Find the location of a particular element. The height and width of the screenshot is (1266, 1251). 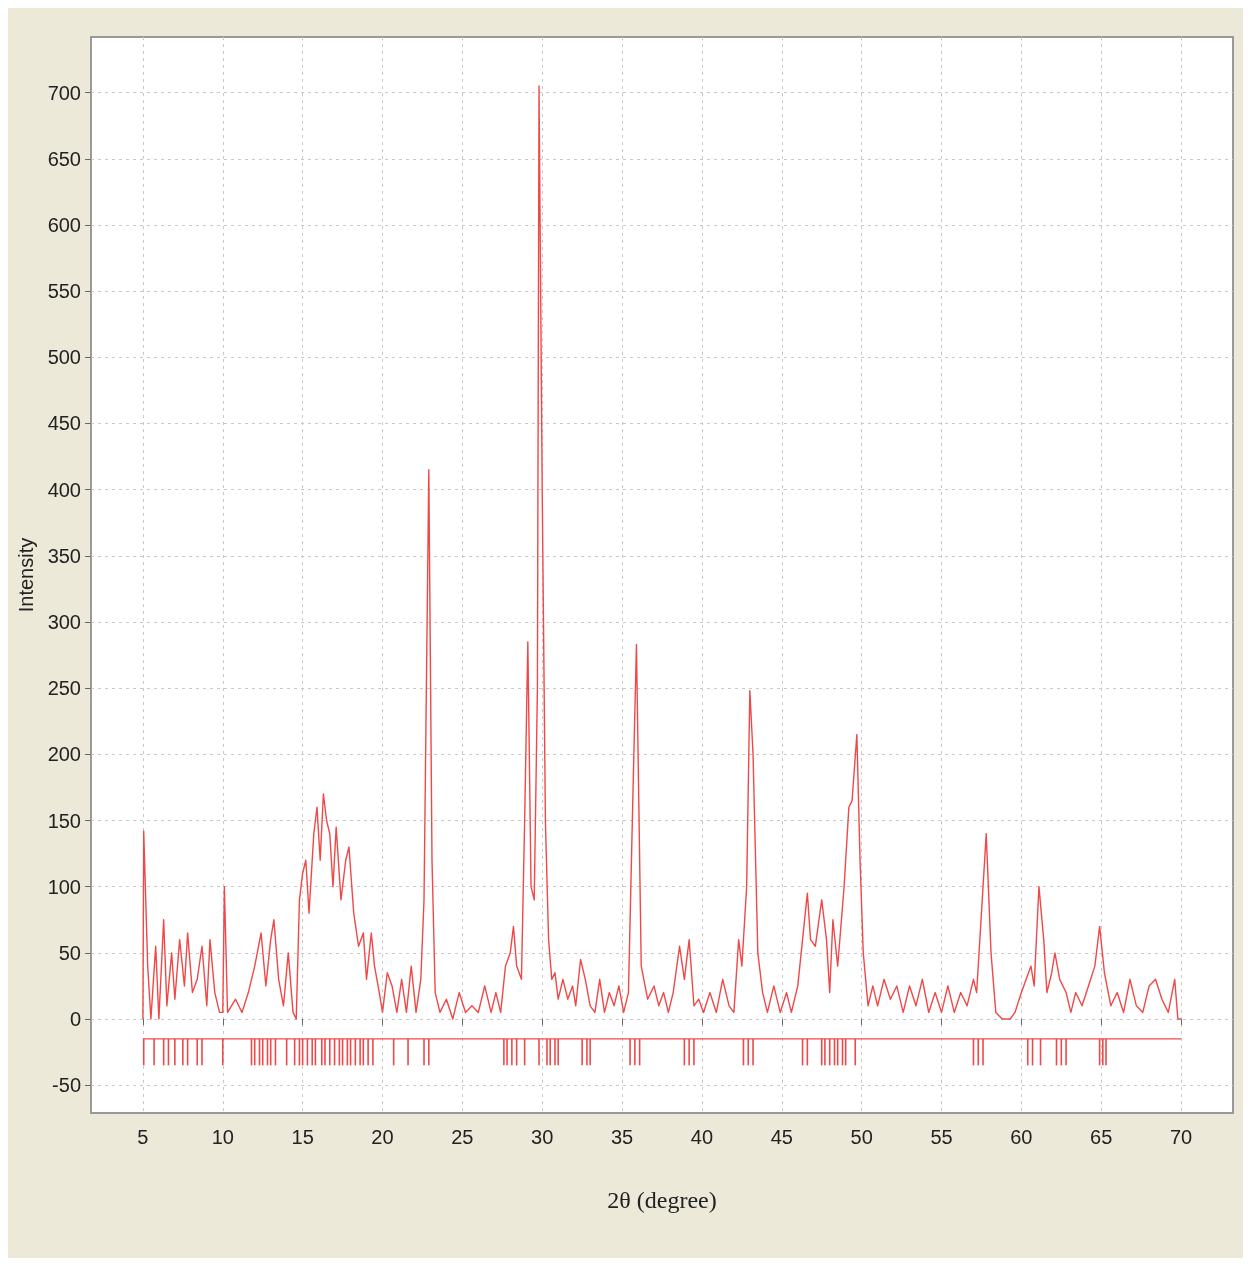

y-tick-label: 700 is located at coordinates (64, 92).